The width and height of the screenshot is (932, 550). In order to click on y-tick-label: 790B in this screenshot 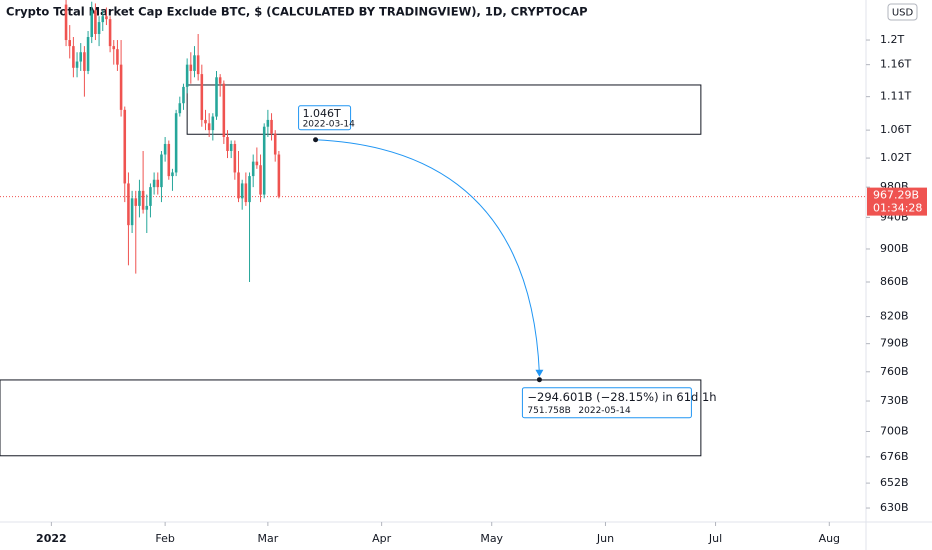, I will do `click(894, 343)`.